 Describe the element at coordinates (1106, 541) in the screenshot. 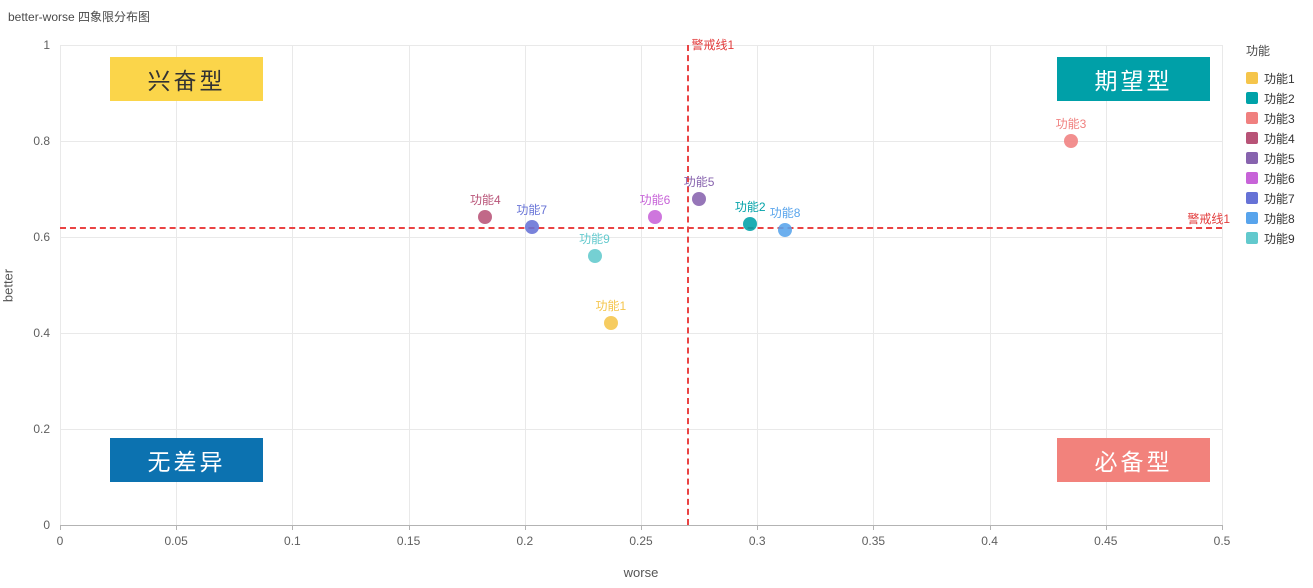

I see `x-tick-label: 0.45` at that location.